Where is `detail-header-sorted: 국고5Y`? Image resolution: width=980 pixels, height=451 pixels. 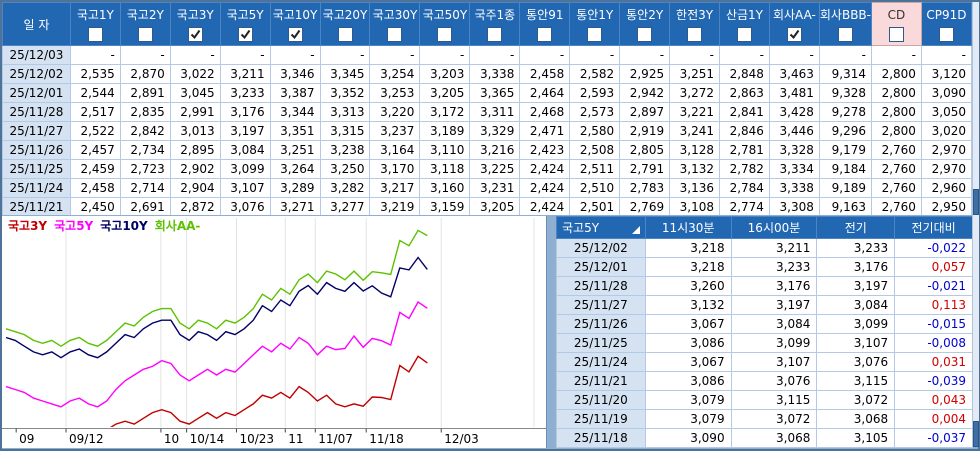 detail-header-sorted: 국고5Y is located at coordinates (601, 227).